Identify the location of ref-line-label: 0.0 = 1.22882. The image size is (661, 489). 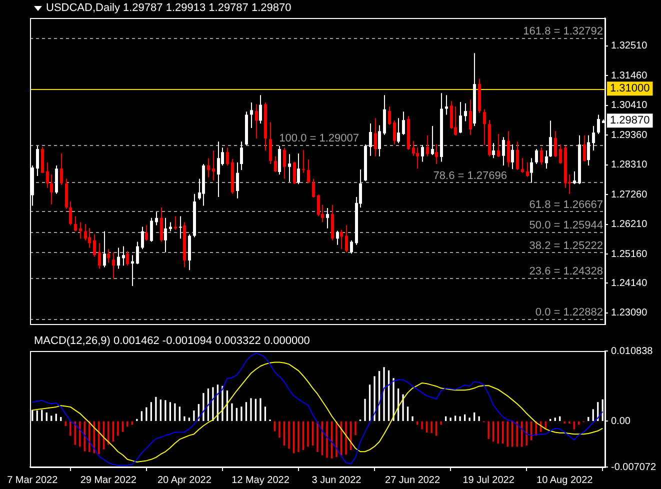
(569, 312).